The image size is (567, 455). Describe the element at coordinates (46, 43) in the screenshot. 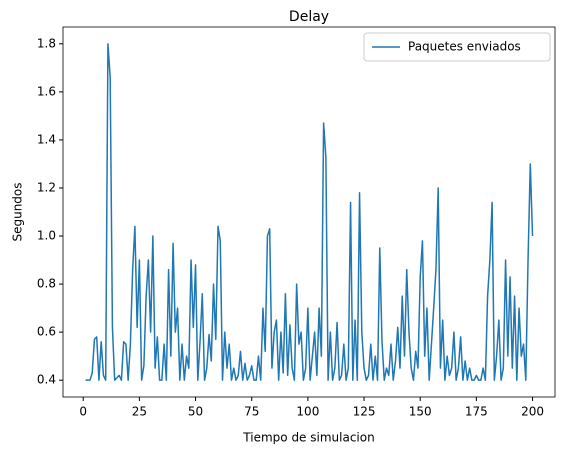

I see `y-tick-label: 1.8` at that location.